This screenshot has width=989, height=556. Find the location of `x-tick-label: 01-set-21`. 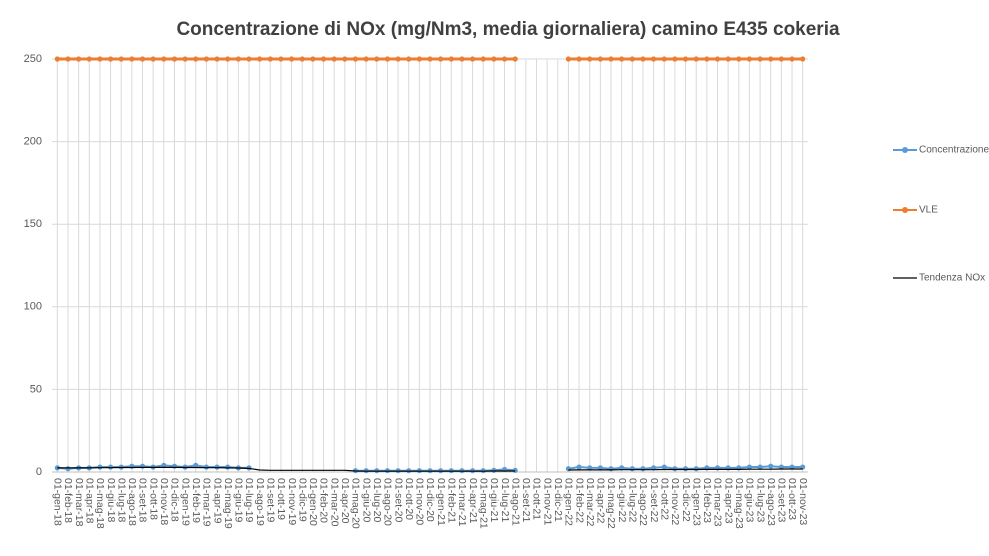

x-tick-label: 01-set-21 is located at coordinates (526, 500).